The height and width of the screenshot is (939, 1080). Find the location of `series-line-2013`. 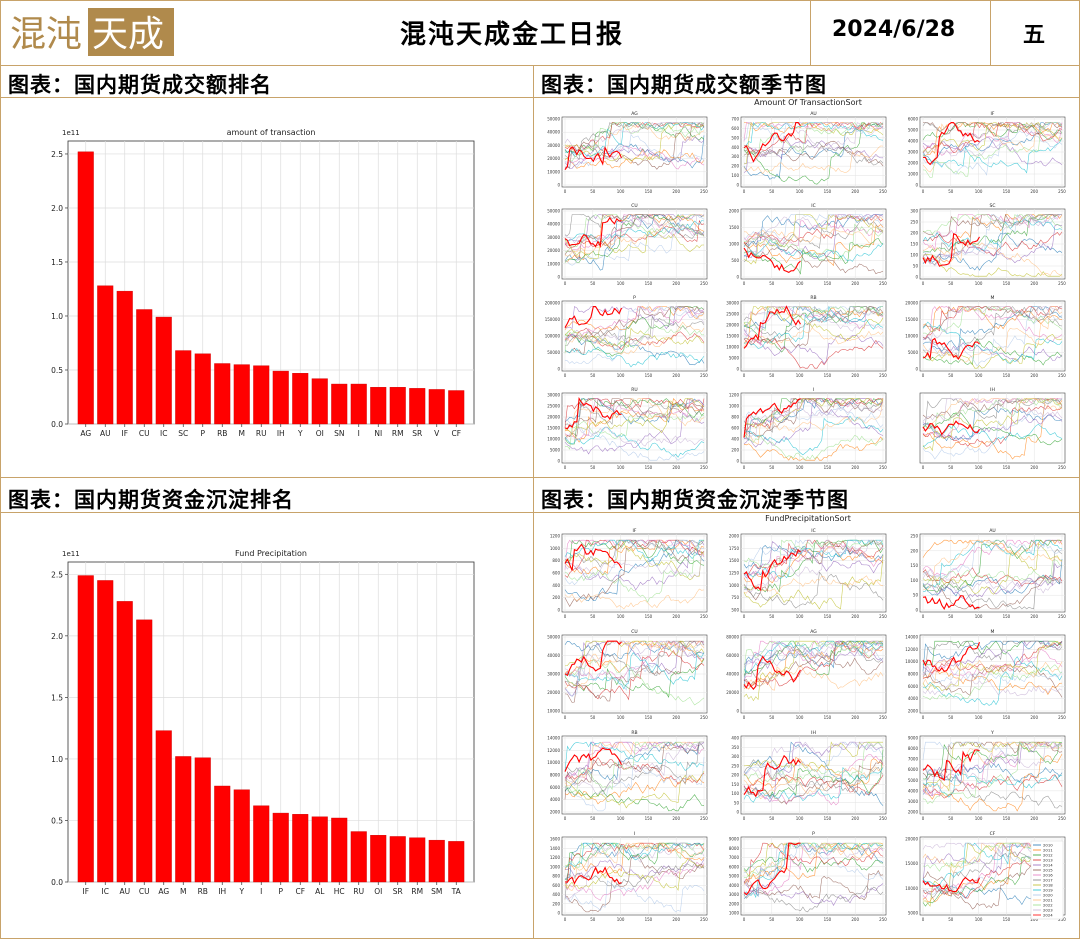

series-line-2013 is located at coordinates (634, 675).